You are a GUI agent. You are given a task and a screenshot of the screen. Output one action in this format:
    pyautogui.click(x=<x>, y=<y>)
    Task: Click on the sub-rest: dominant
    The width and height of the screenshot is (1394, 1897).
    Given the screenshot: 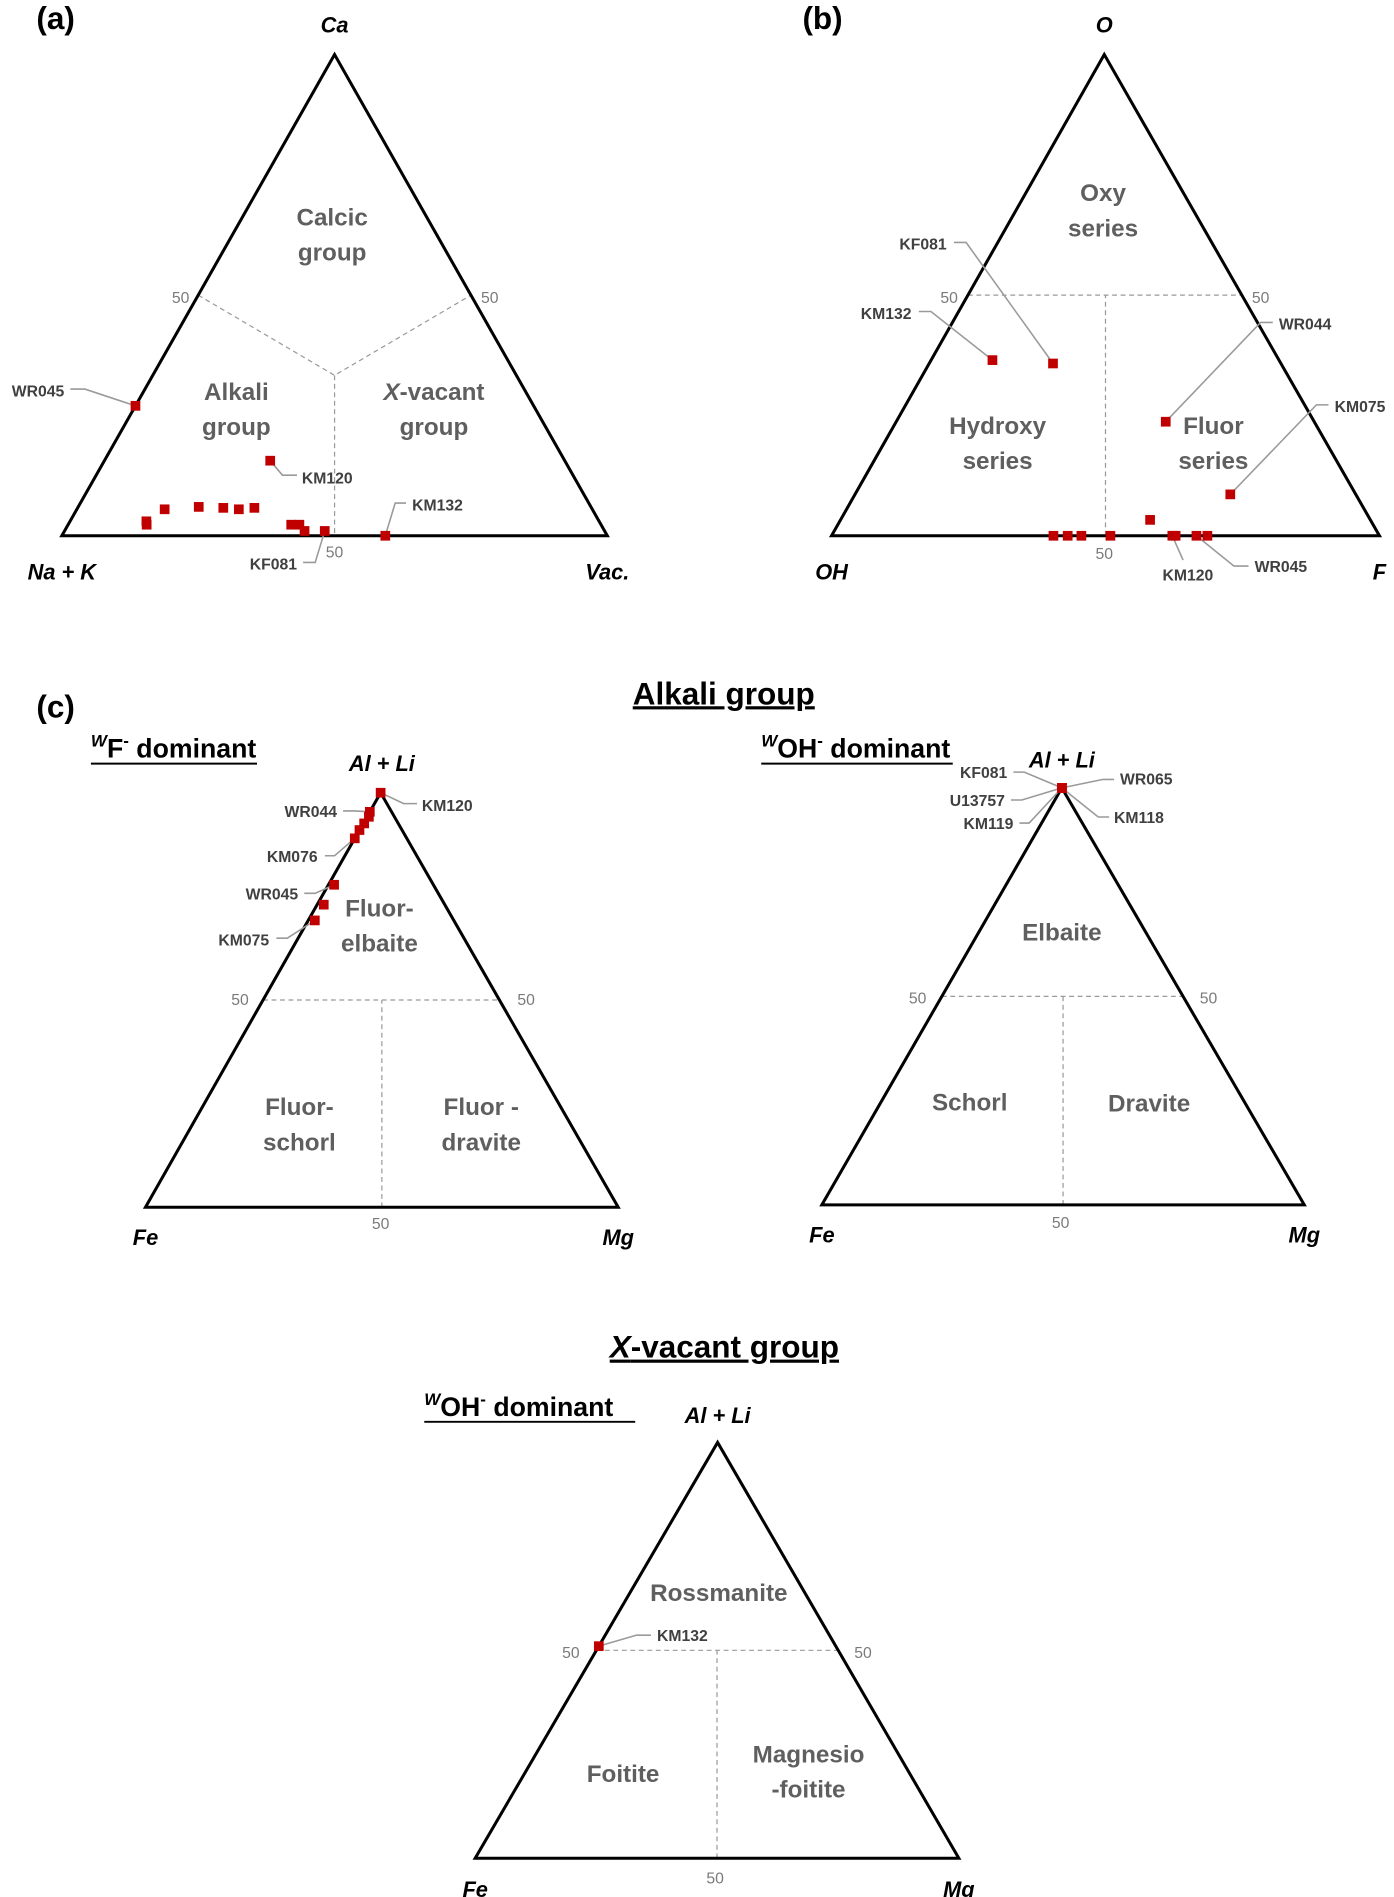 What is the action you would take?
    pyautogui.click(x=886, y=749)
    